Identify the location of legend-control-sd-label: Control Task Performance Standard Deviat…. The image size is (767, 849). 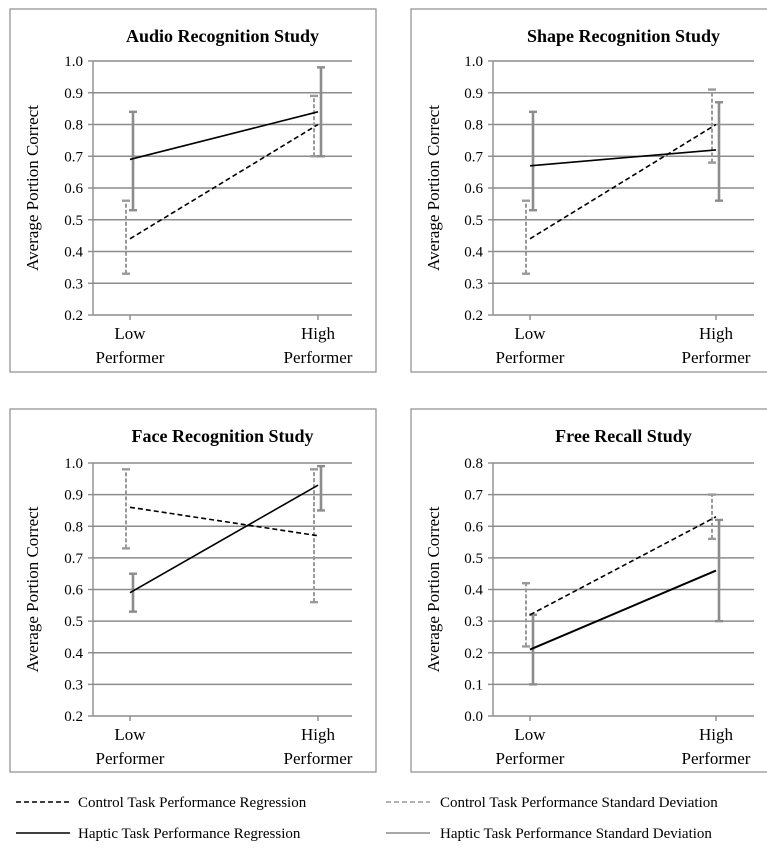
(579, 803).